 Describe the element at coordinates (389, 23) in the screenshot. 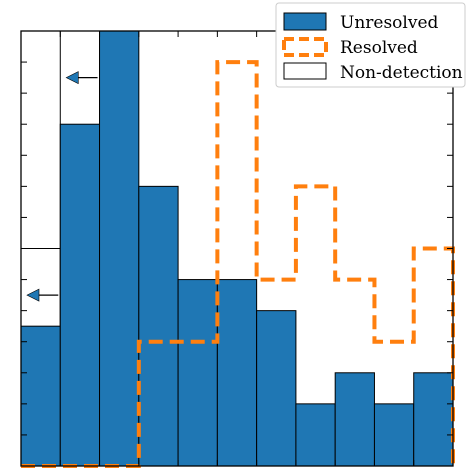

I see `legend-label-unresolved: Unresolved` at that location.